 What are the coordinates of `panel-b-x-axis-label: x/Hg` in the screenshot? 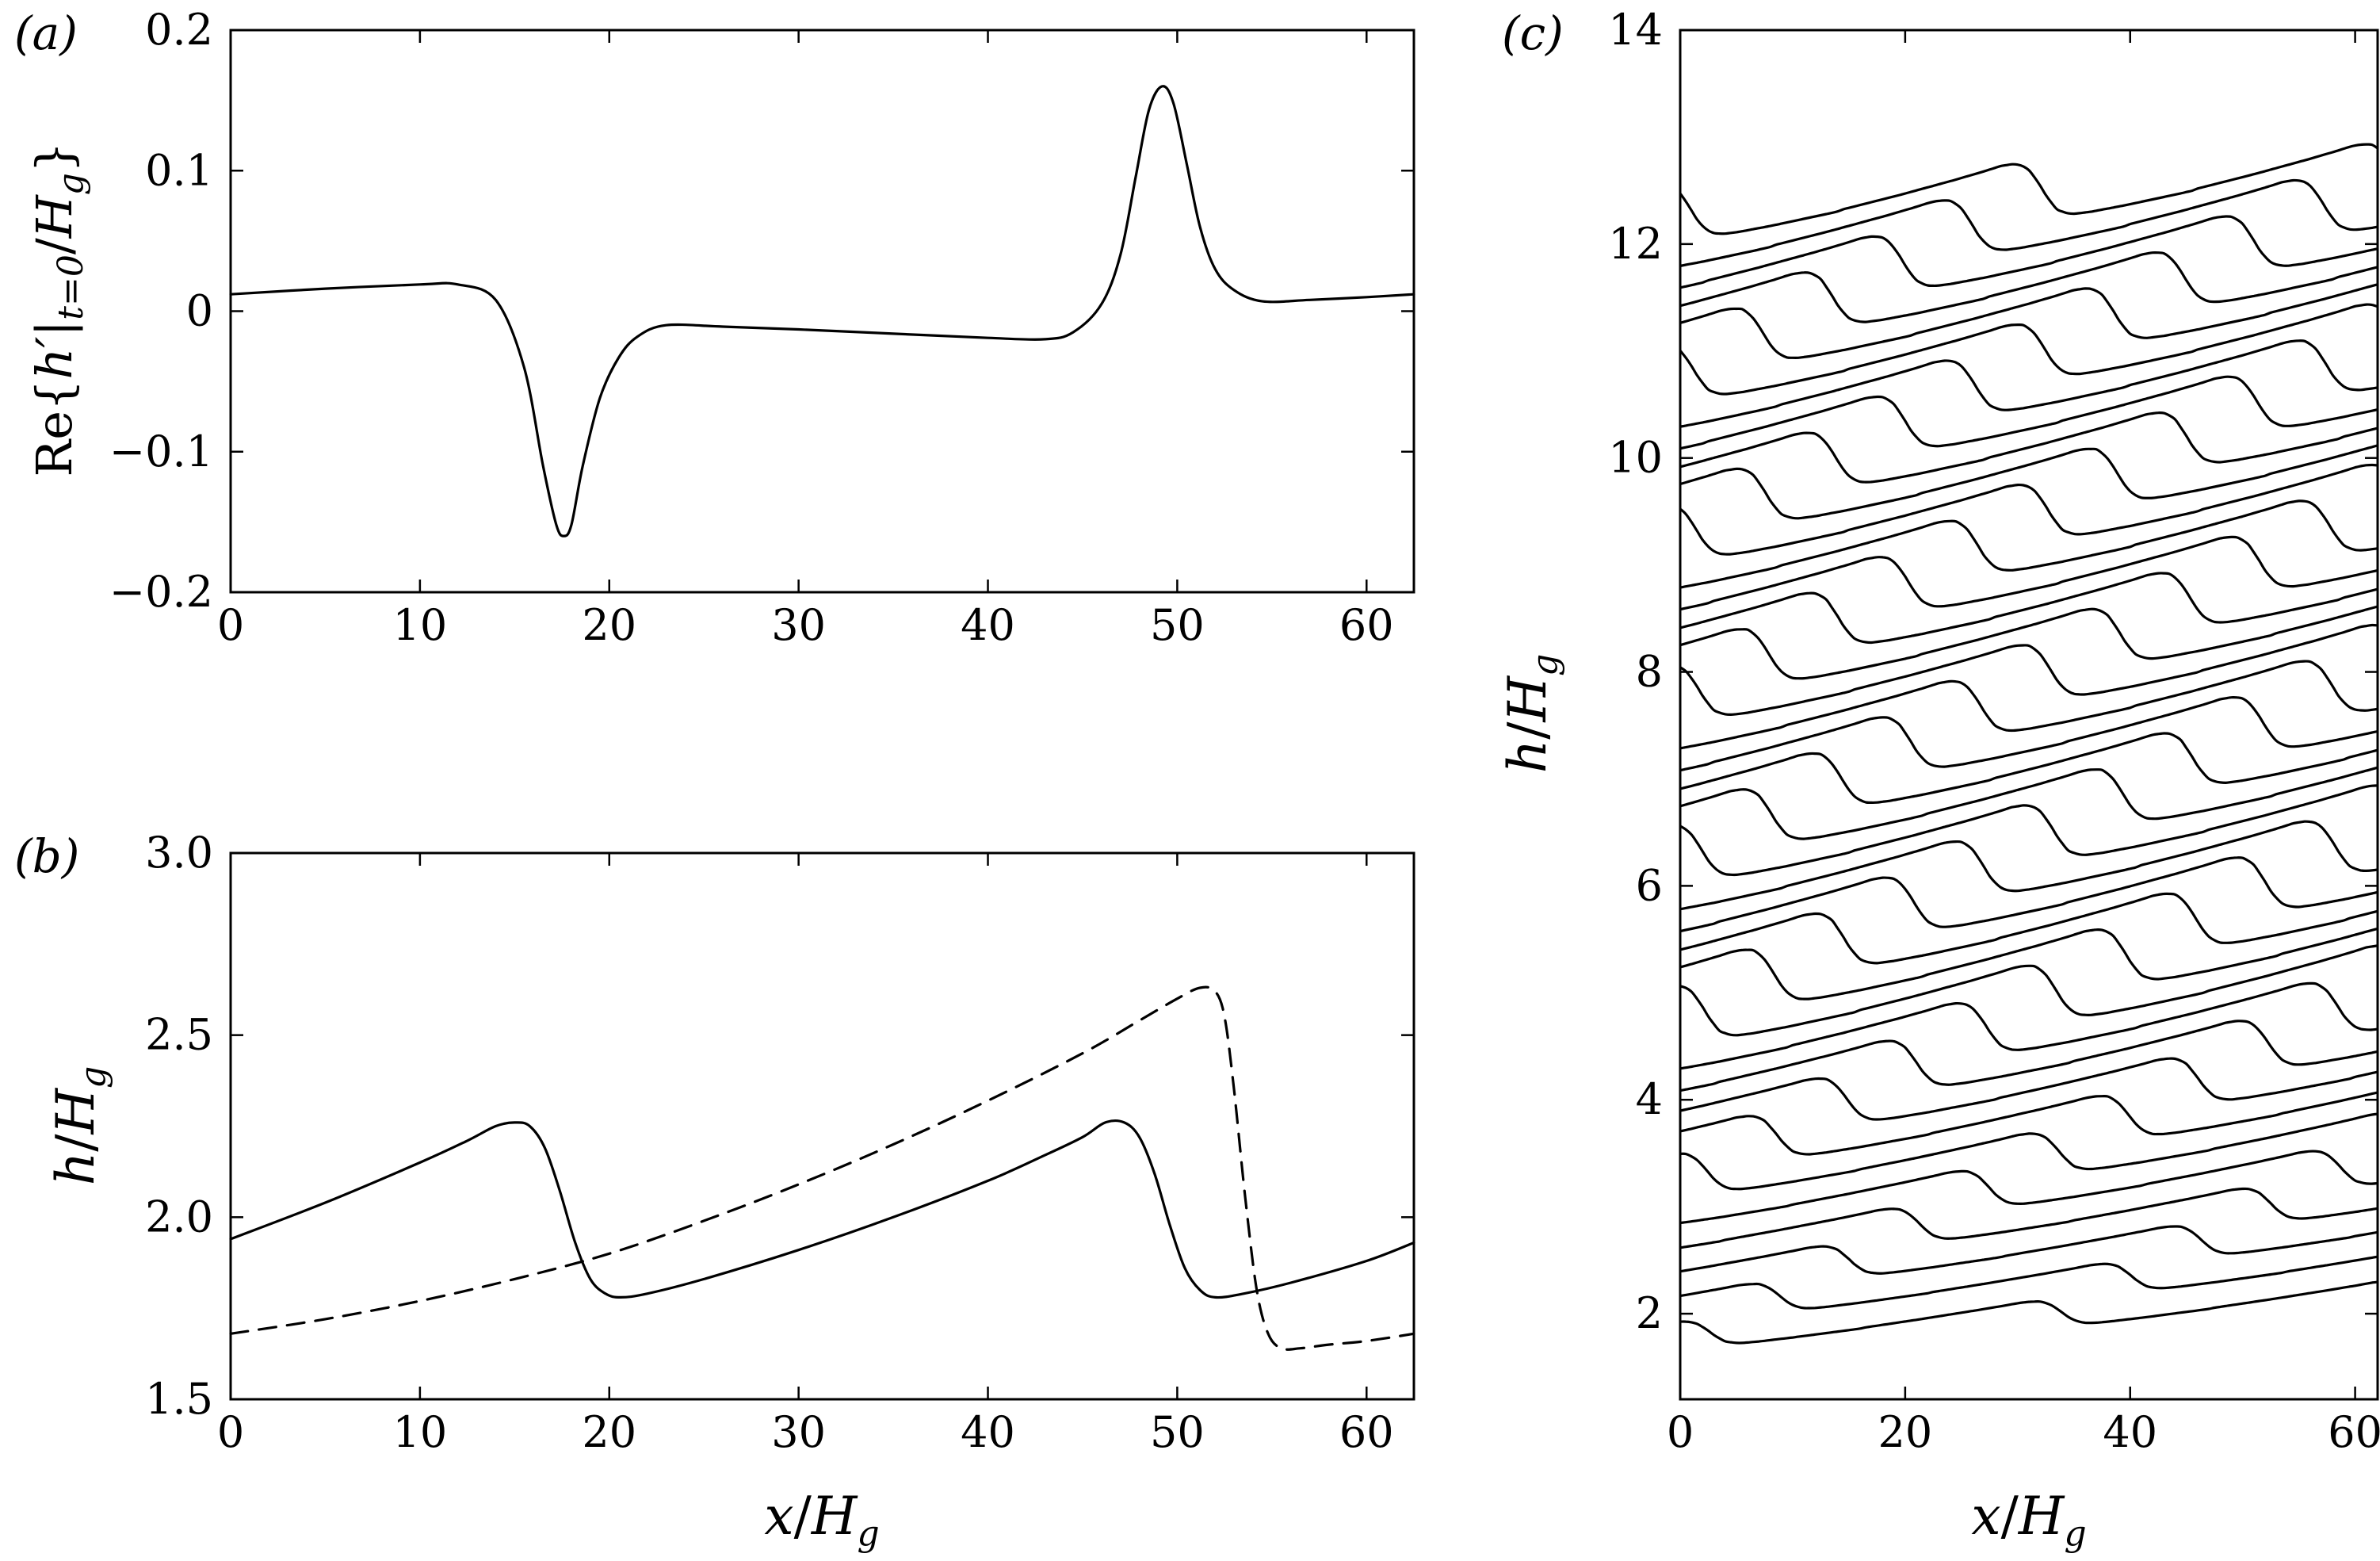 It's located at (822, 1520).